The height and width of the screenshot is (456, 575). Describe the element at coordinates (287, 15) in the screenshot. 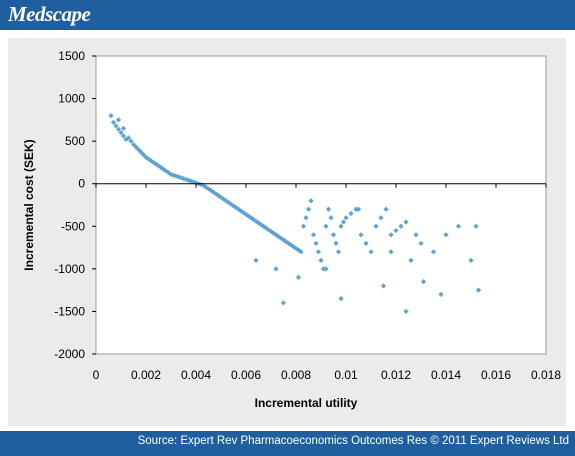

I see `header-bar: Medscape` at that location.